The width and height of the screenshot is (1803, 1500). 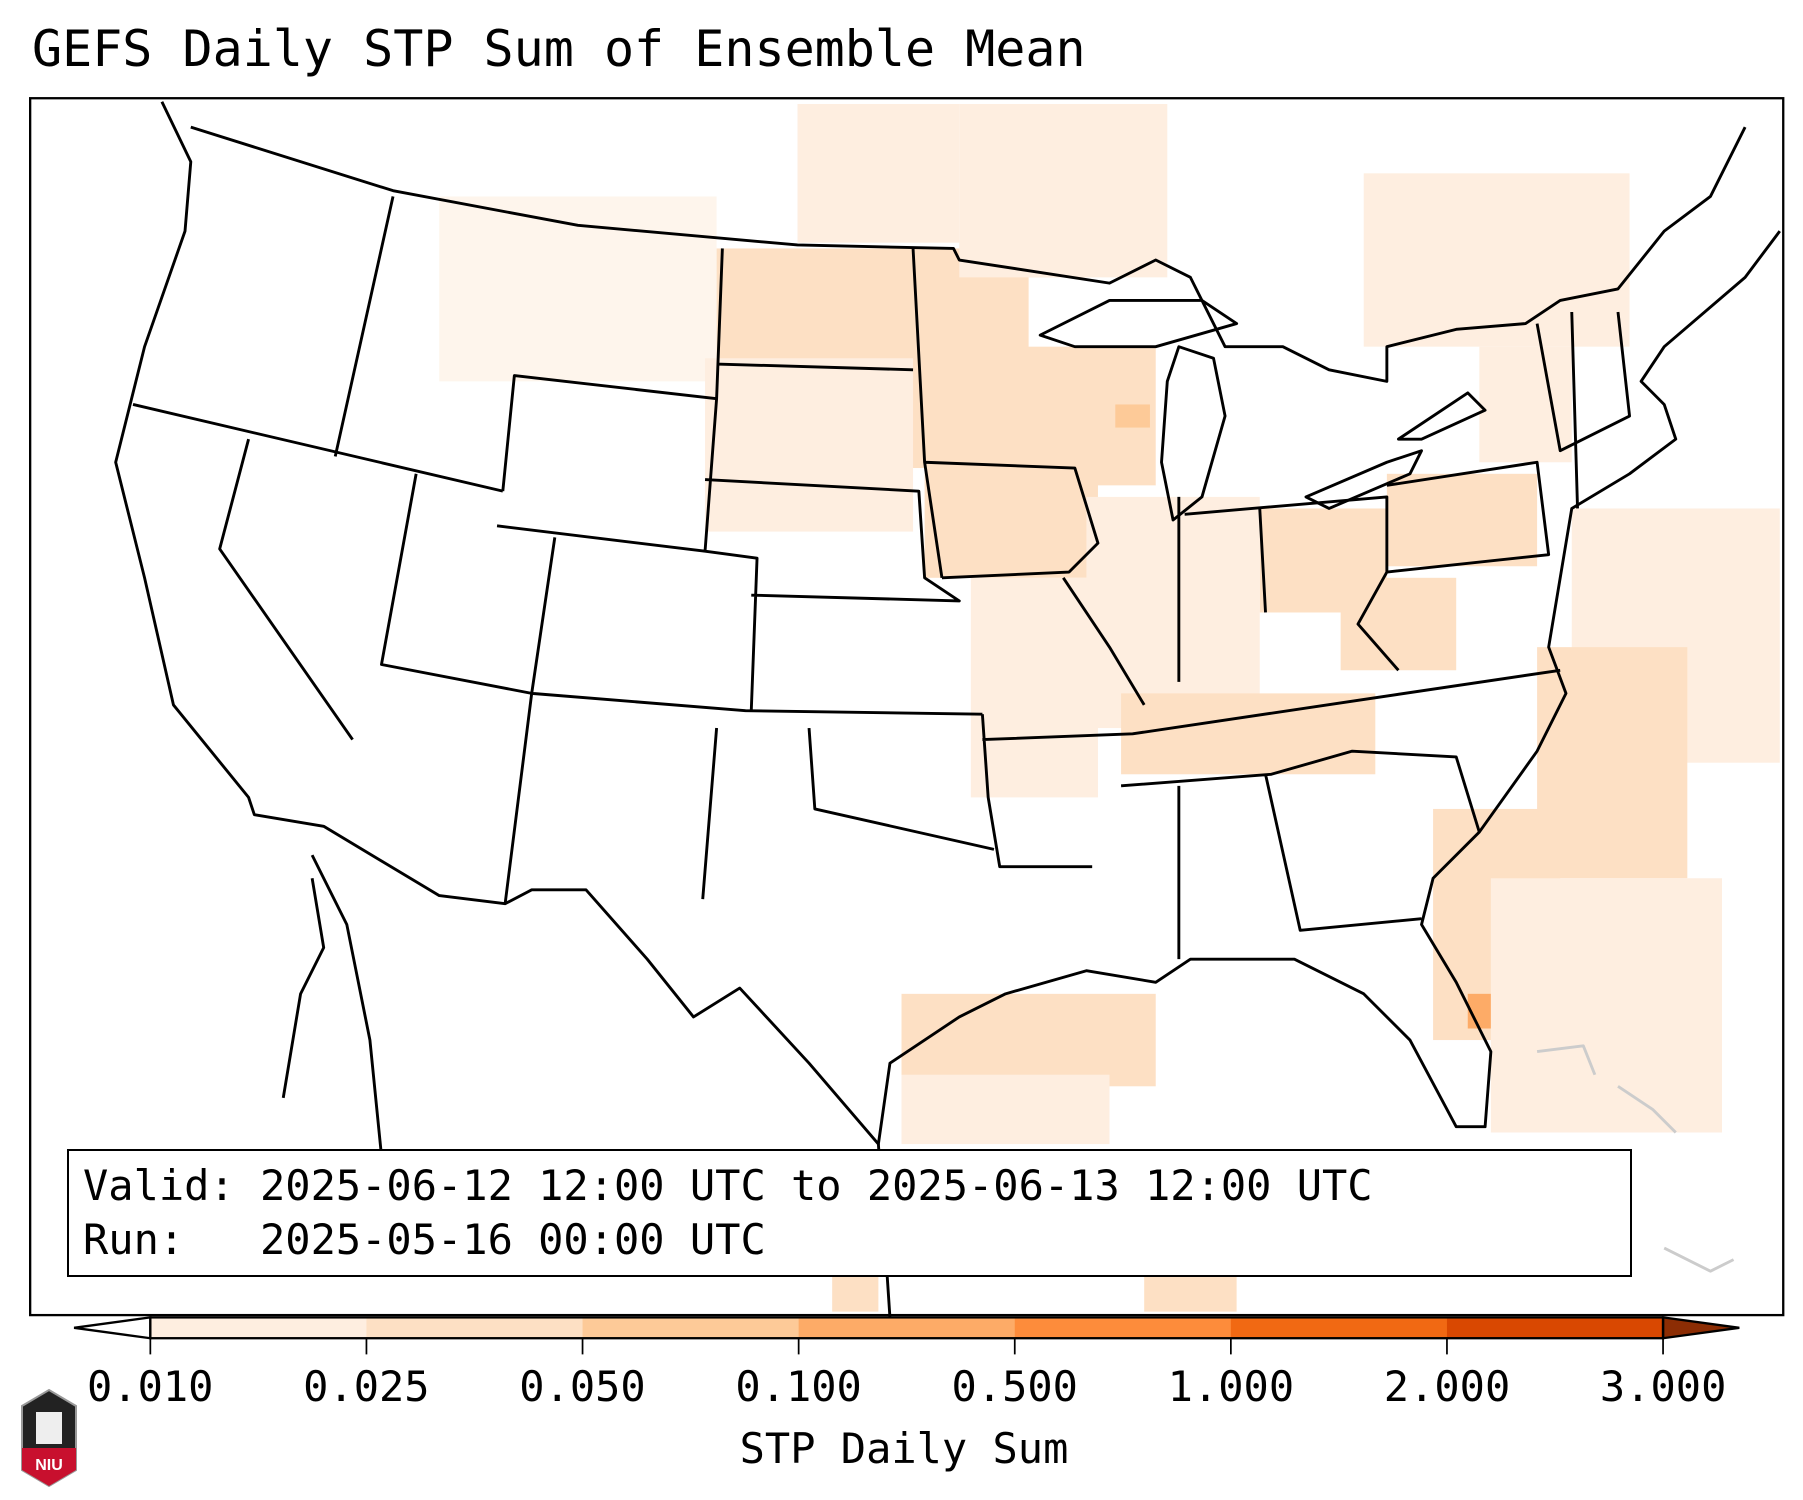 I want to click on colorbar-tick-label: 0.500, so click(x=1014, y=1386).